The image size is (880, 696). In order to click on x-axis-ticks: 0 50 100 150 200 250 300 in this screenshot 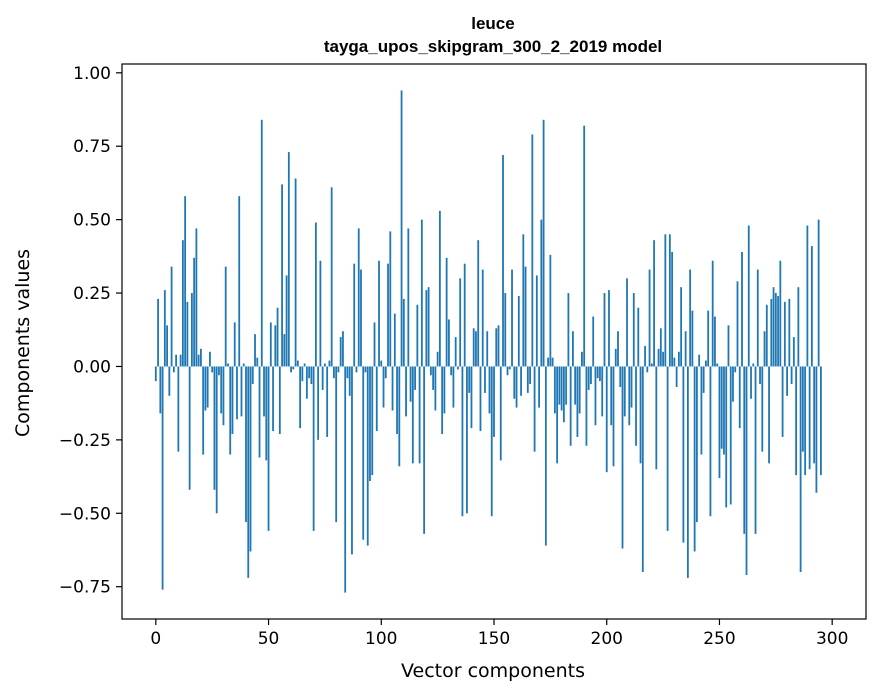, I will do `click(499, 634)`.